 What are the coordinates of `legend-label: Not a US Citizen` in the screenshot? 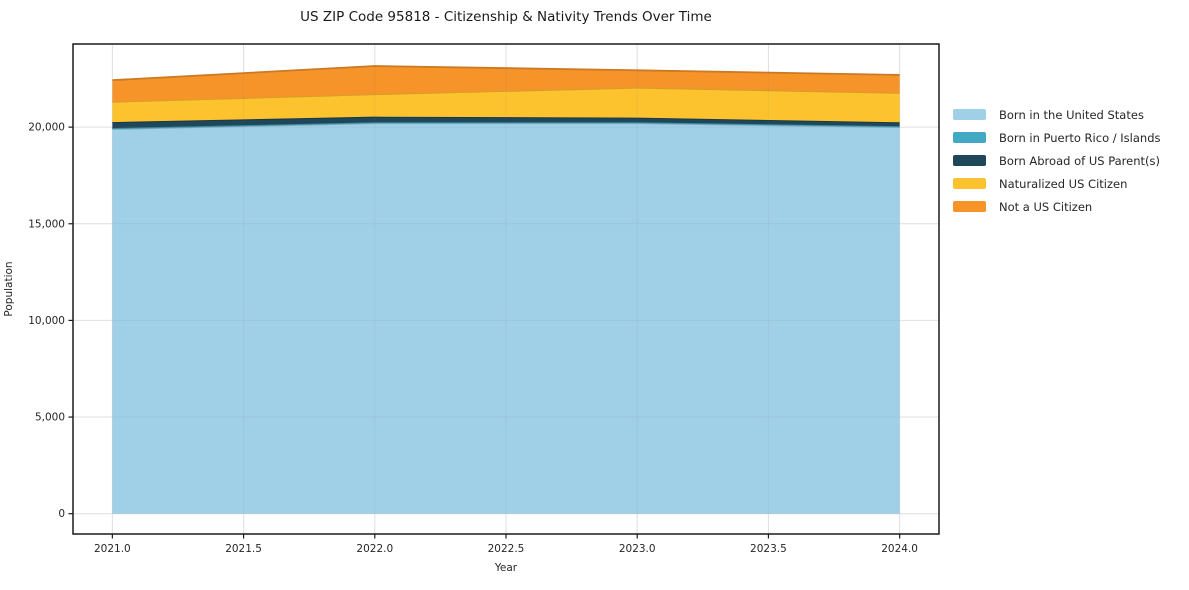 It's located at (1046, 206).